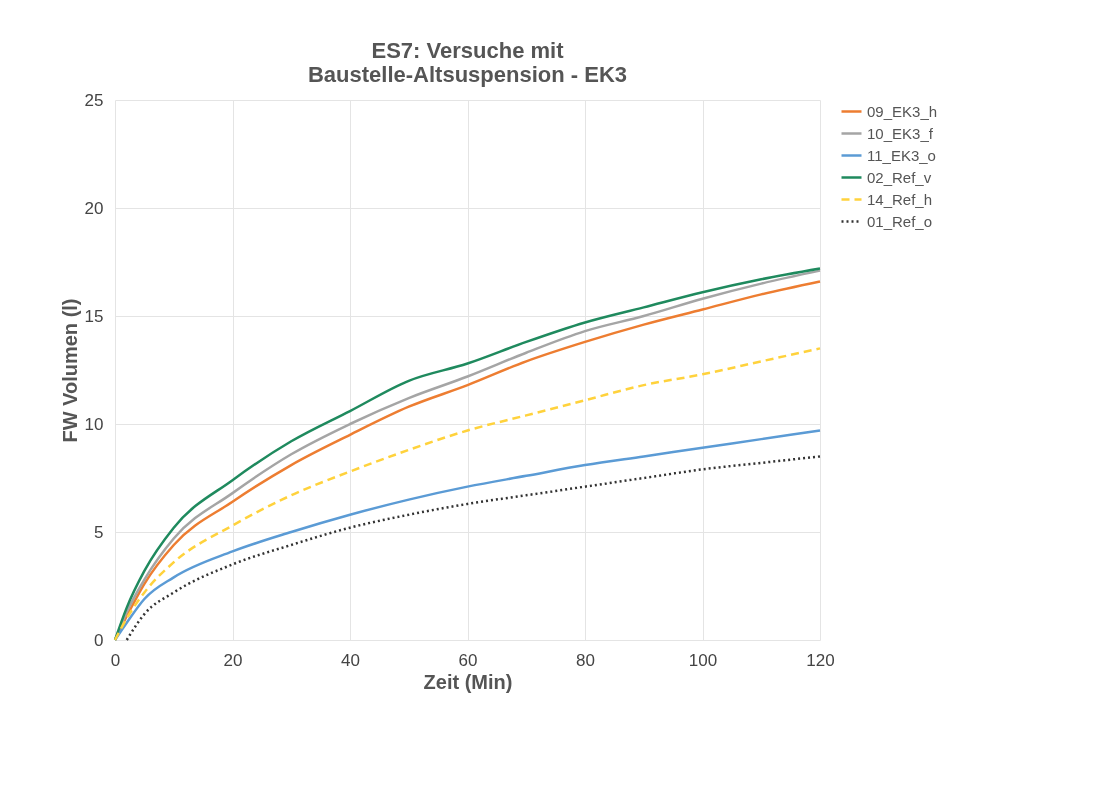 The image size is (1107, 806). Describe the element at coordinates (899, 177) in the screenshot. I see `legend-label: 02_Ref_v` at that location.